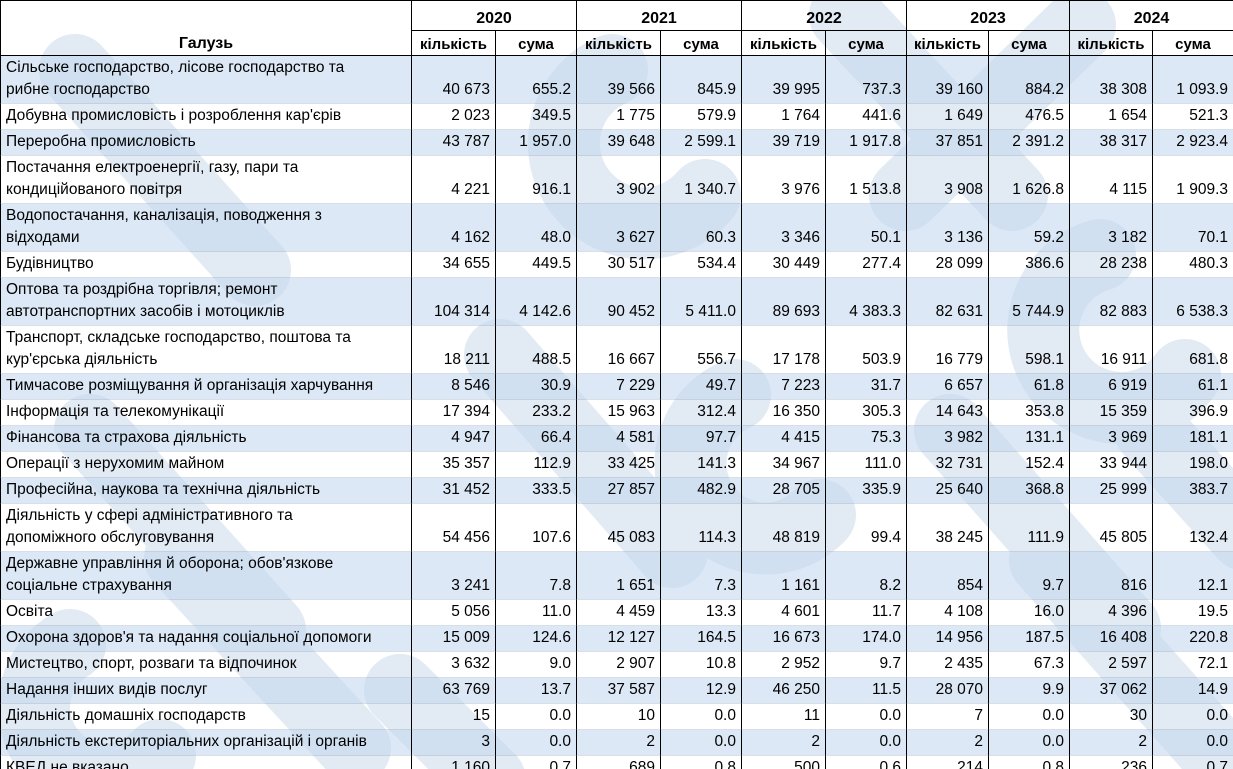 The height and width of the screenshot is (769, 1233). I want to click on value-cell: 97.7, so click(701, 438).